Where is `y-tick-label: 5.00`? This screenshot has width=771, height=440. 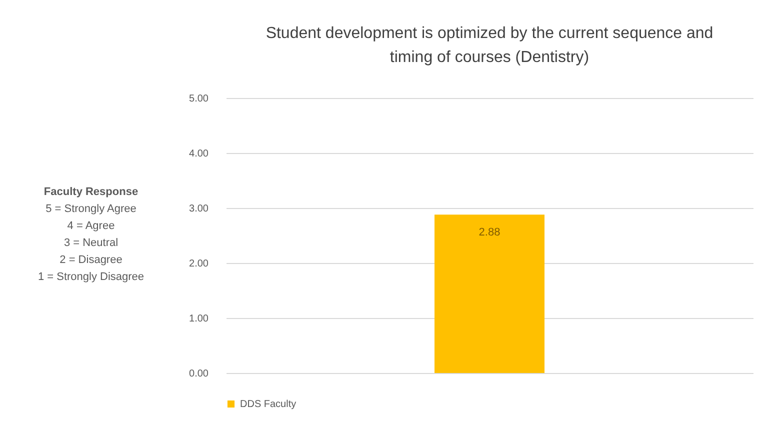 y-tick-label: 5.00 is located at coordinates (199, 99).